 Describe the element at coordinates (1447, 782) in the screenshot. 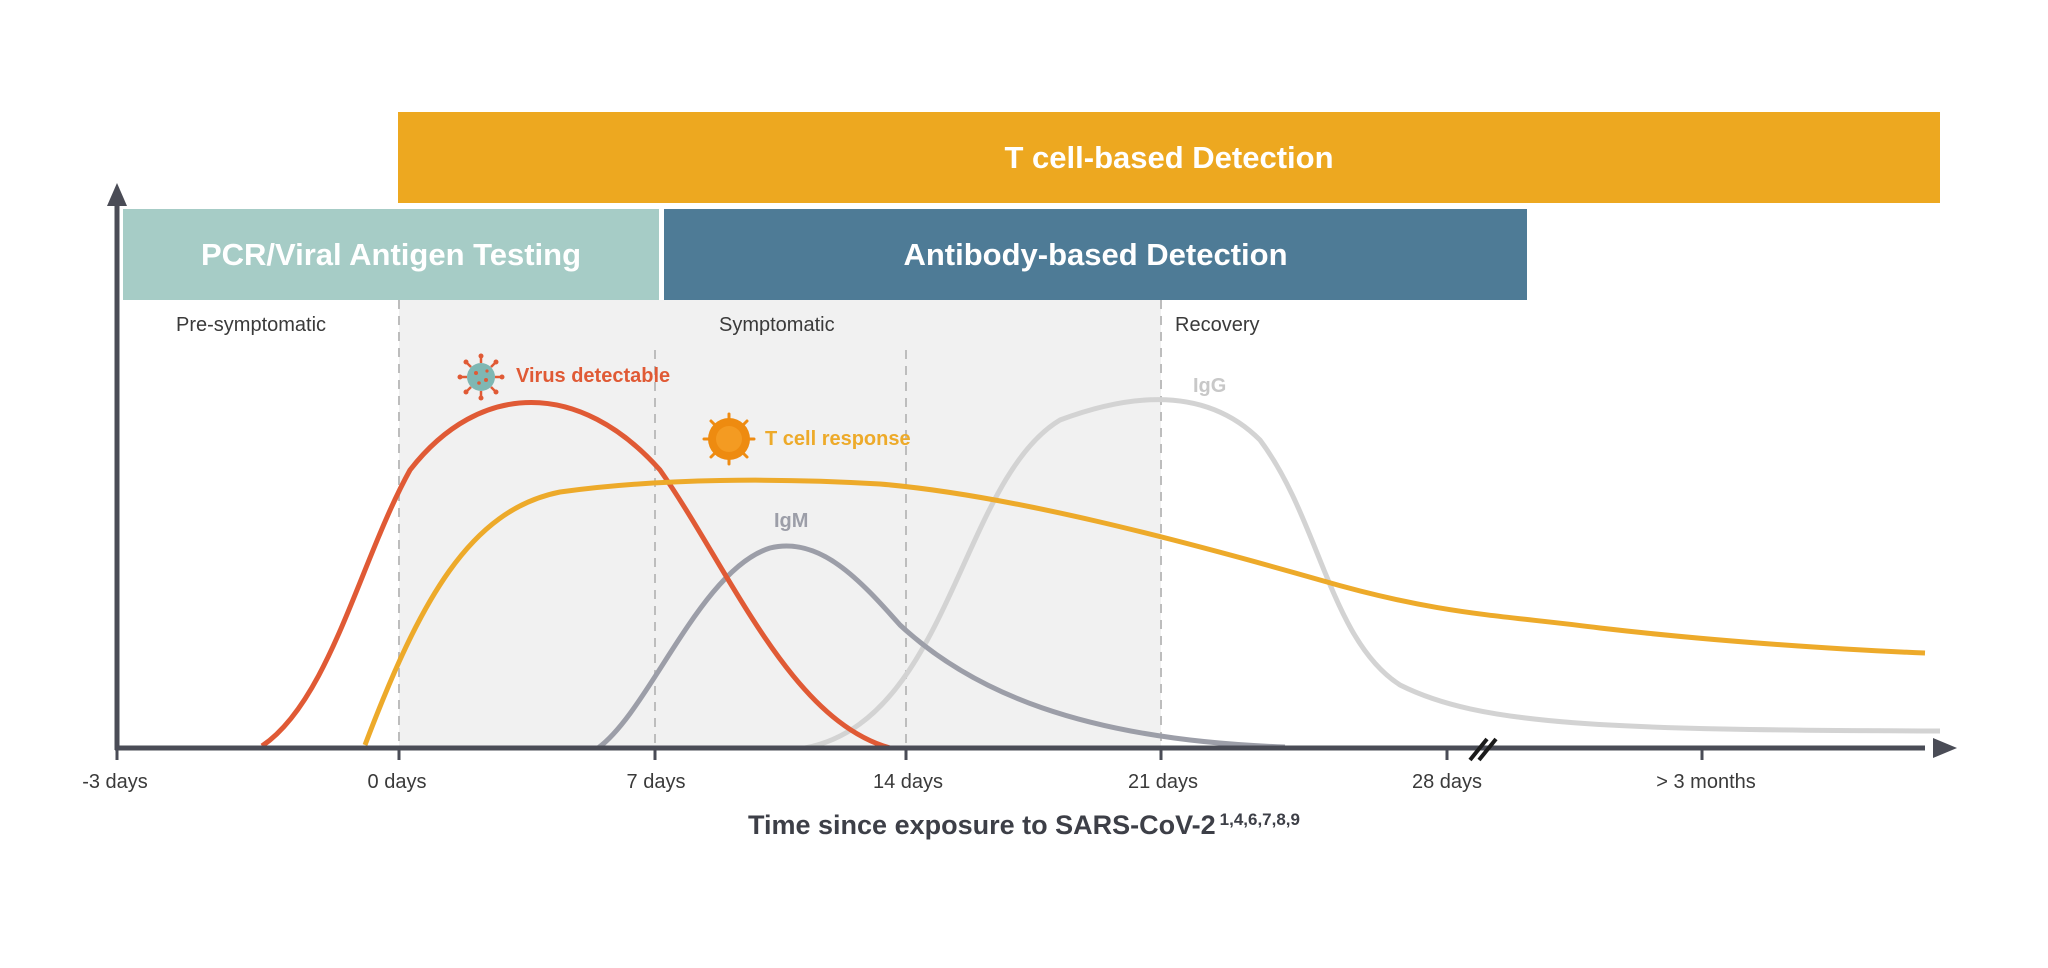

I see `x-tick-label: 28 days` at that location.